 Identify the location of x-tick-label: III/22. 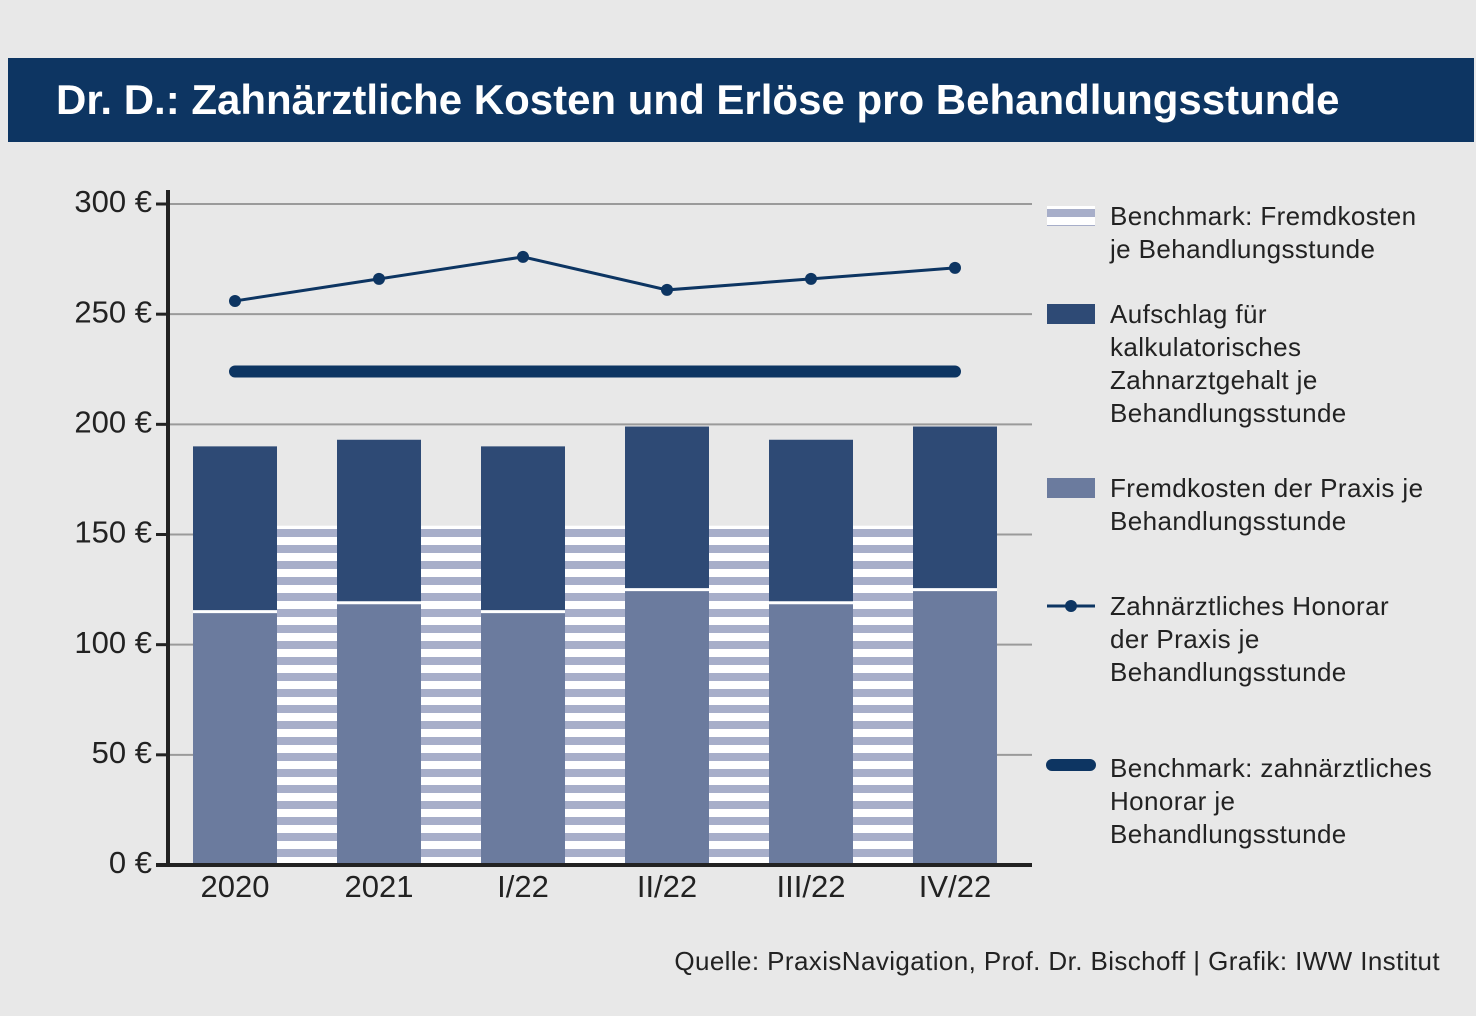
(811, 886).